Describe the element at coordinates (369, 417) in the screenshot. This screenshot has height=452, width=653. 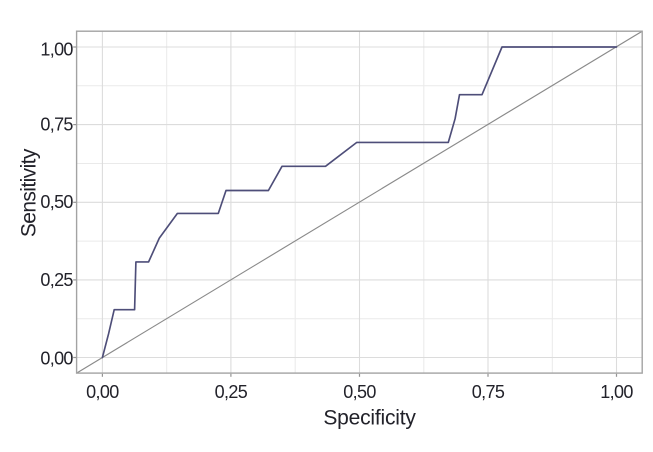
I see `svg-text: Specificity` at that location.